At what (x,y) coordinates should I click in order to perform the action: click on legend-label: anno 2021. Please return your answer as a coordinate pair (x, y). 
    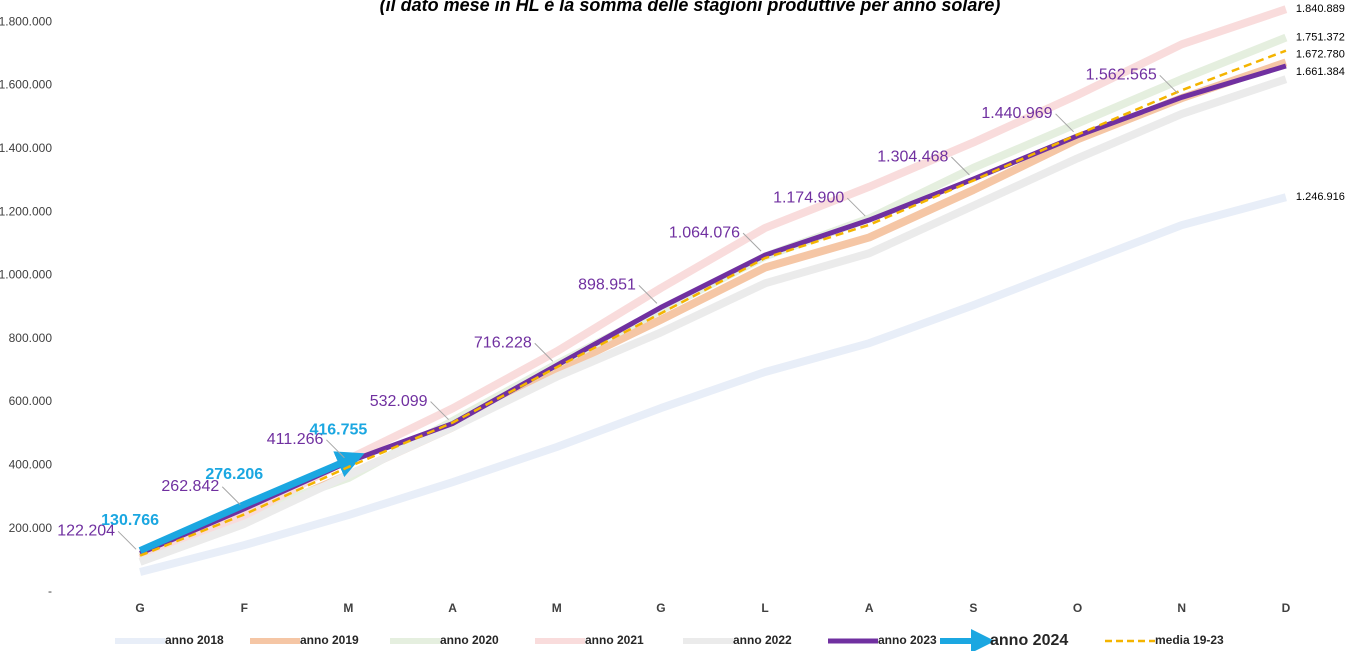
    Looking at the image, I should click on (614, 640).